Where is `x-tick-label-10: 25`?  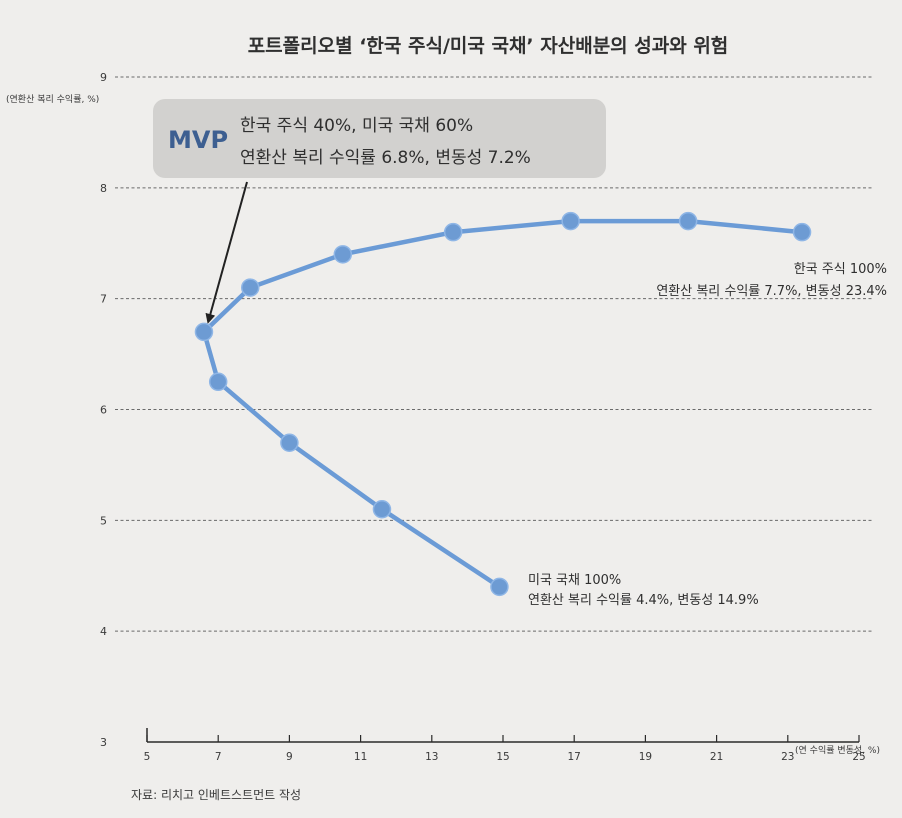 x-tick-label-10: 25 is located at coordinates (858, 757).